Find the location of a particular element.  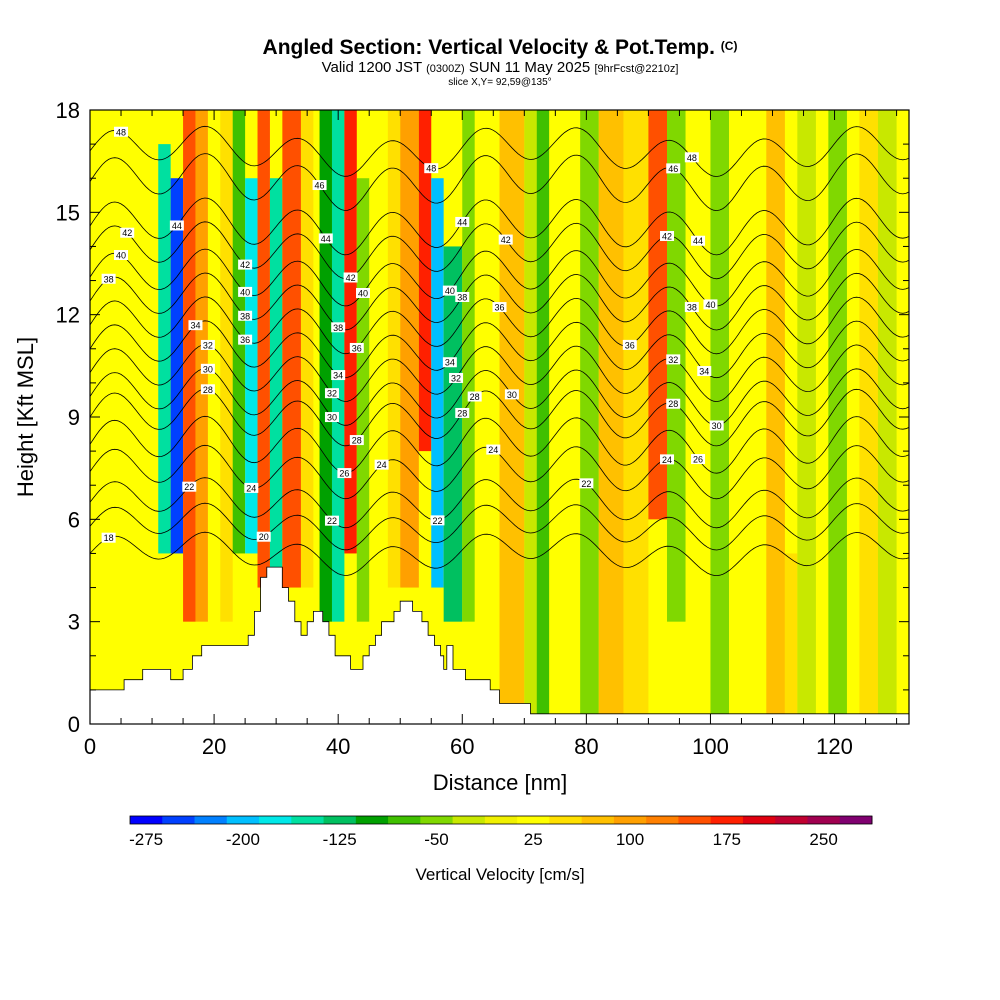

colorbar-tick-label: 25 is located at coordinates (533, 839).